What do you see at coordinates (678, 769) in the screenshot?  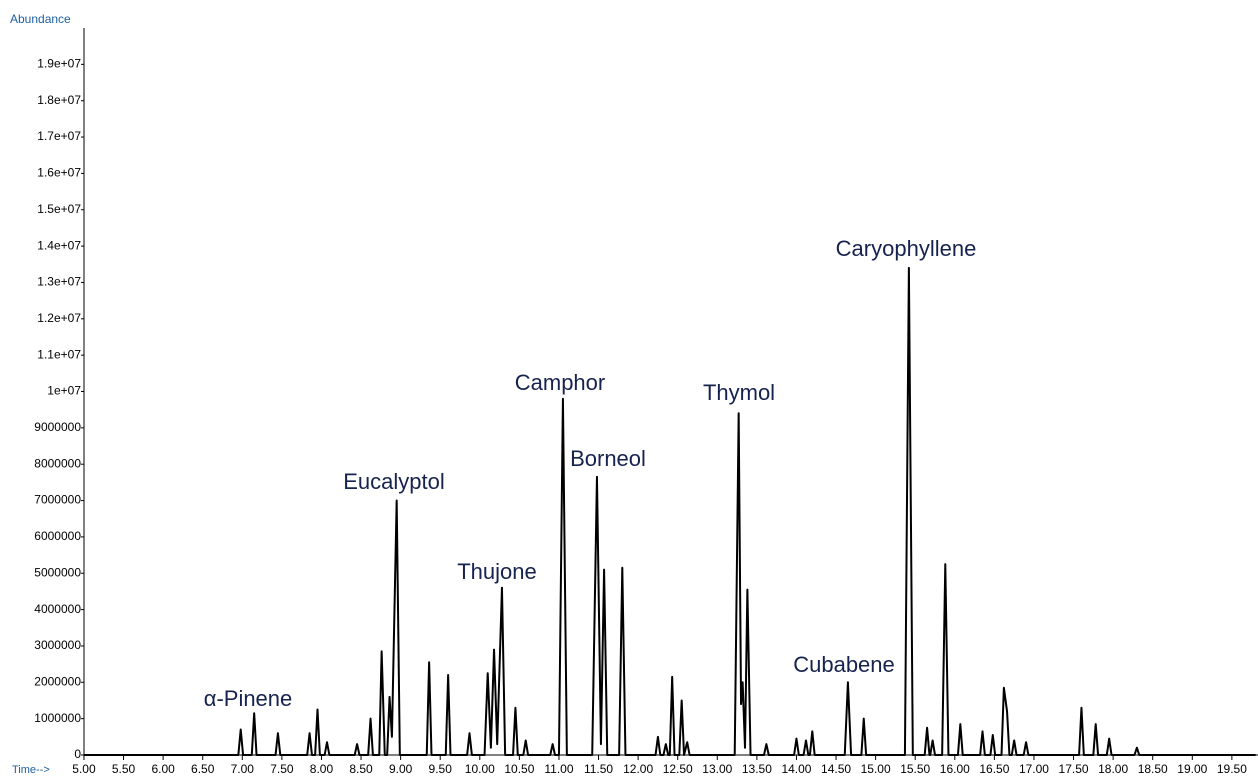 I see `x-tick-label: 12.50` at bounding box center [678, 769].